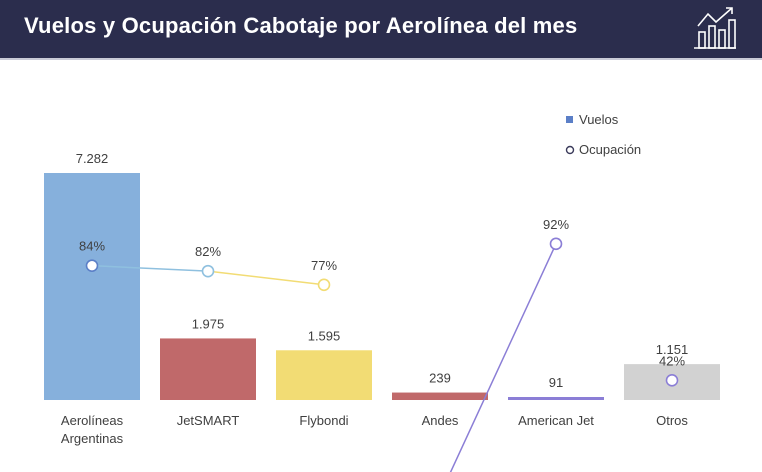 This screenshot has height=472, width=762. I want to click on bar-chart-trend-icon, so click(715, 28).